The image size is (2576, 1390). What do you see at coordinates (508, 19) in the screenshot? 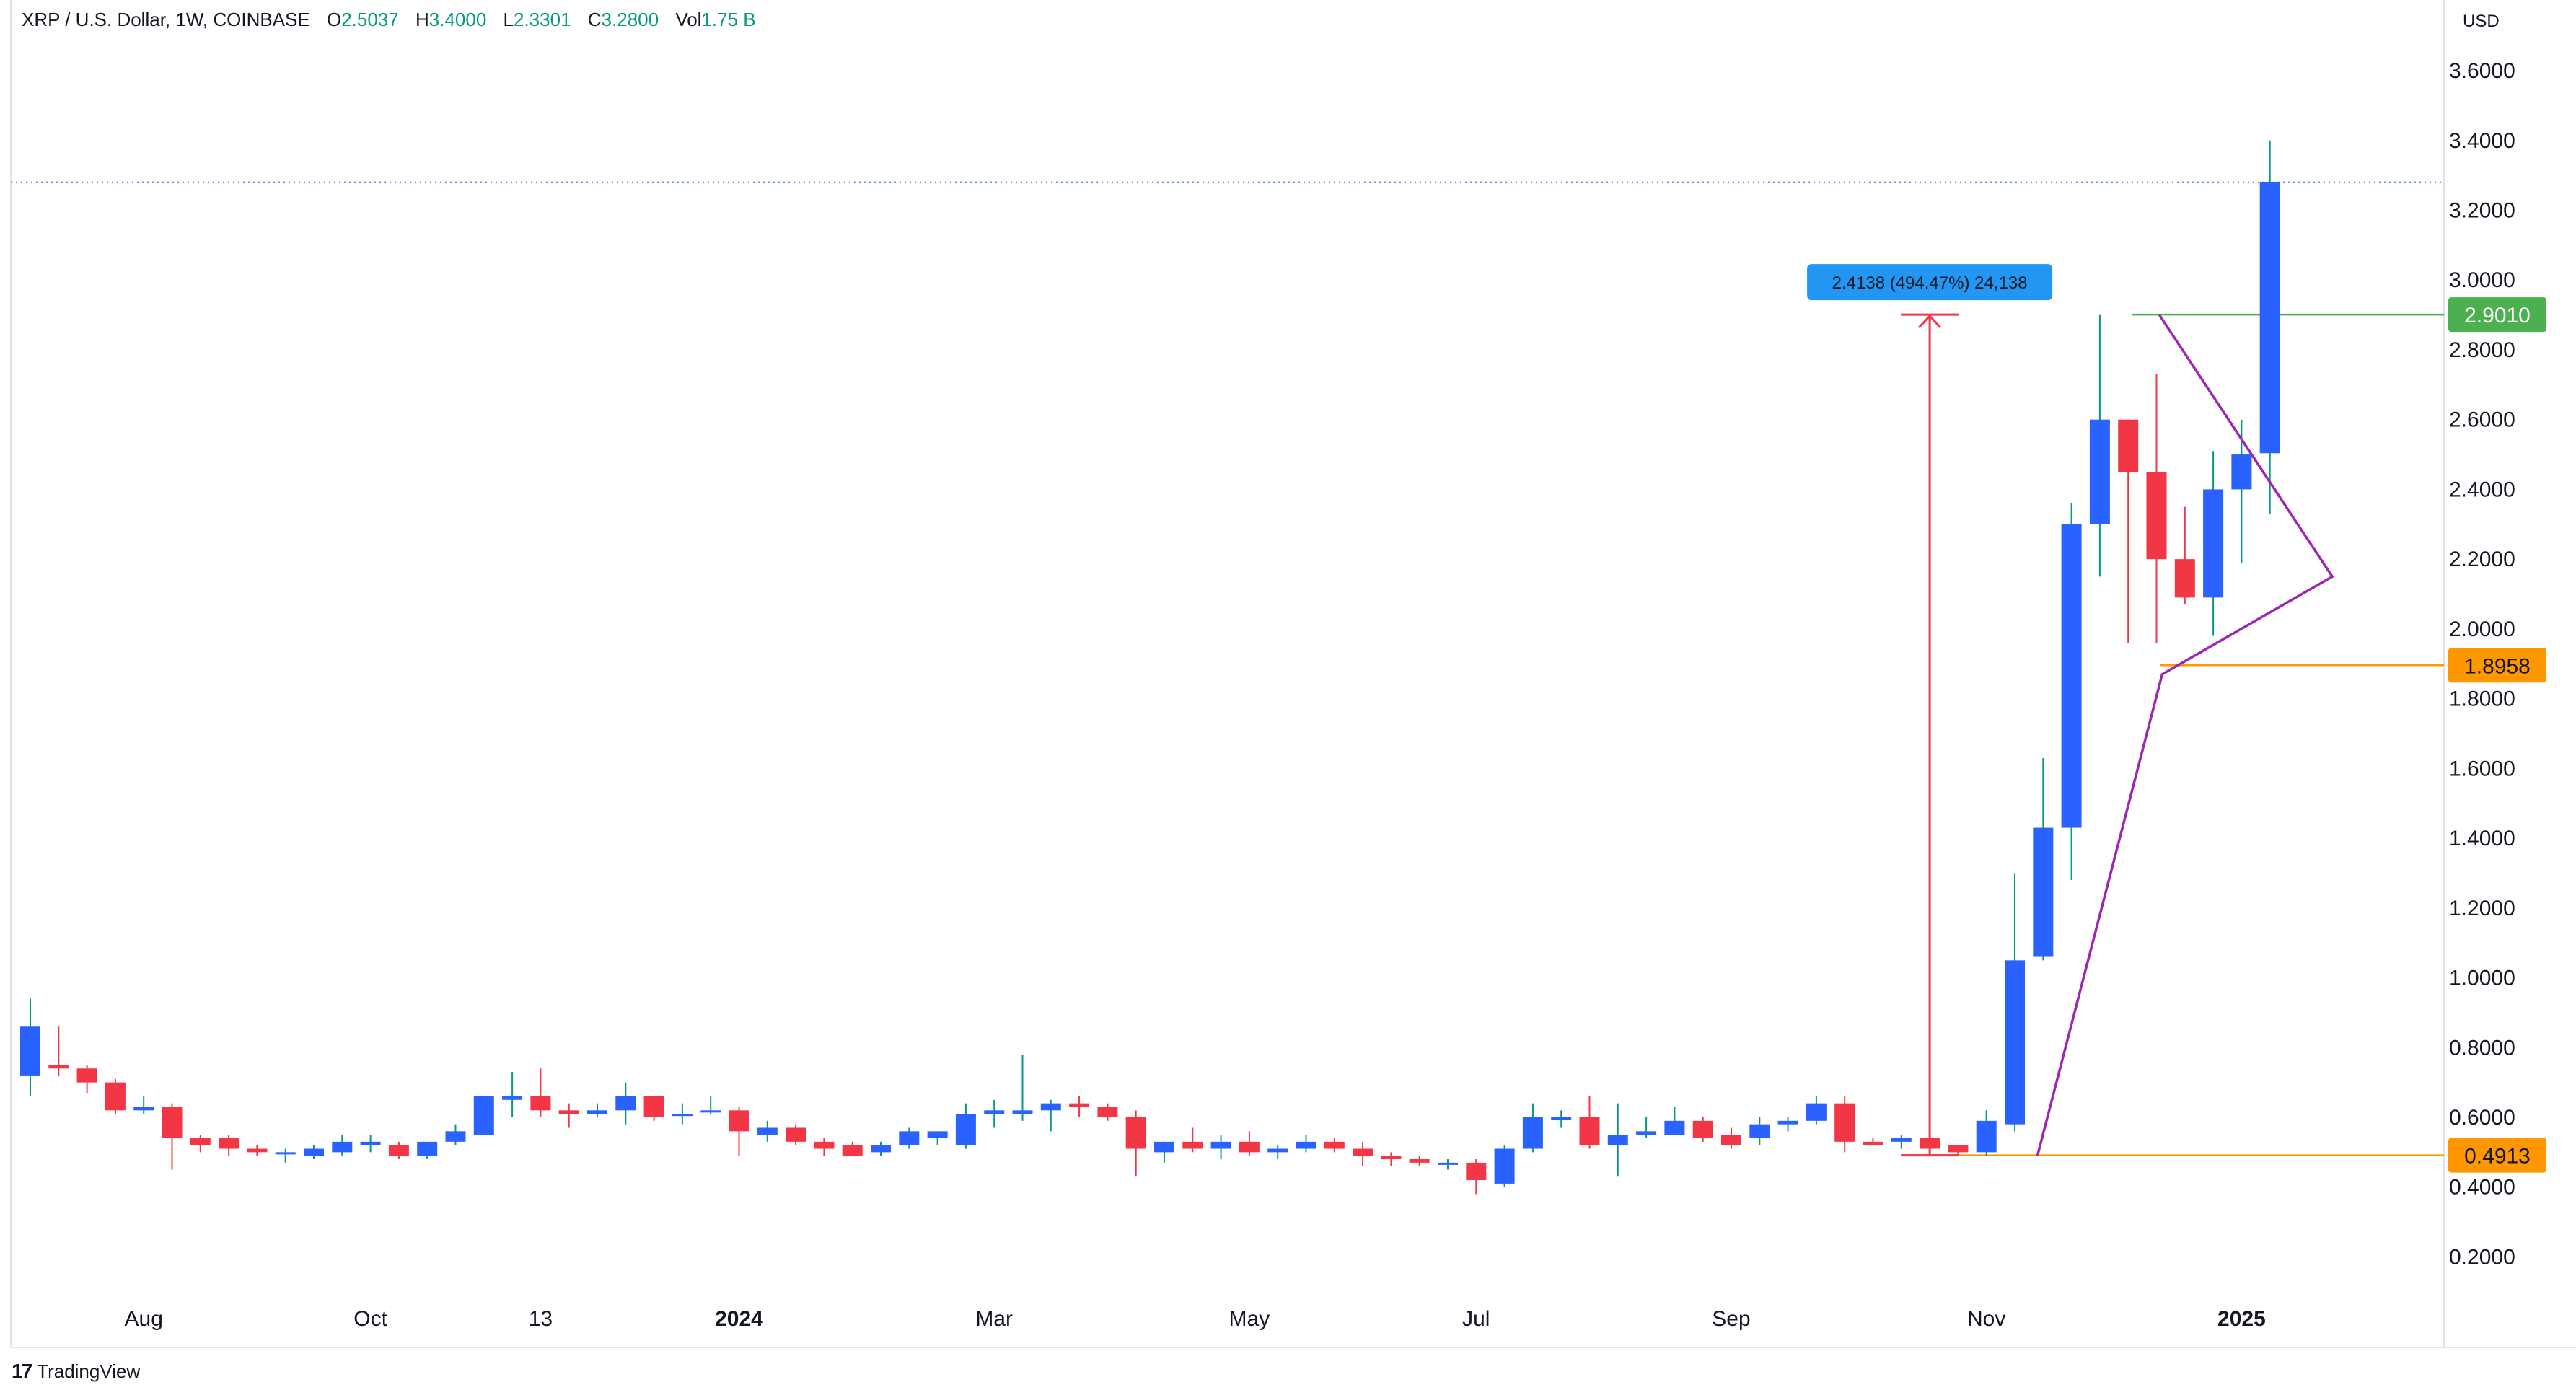
I see `low-label: L` at bounding box center [508, 19].